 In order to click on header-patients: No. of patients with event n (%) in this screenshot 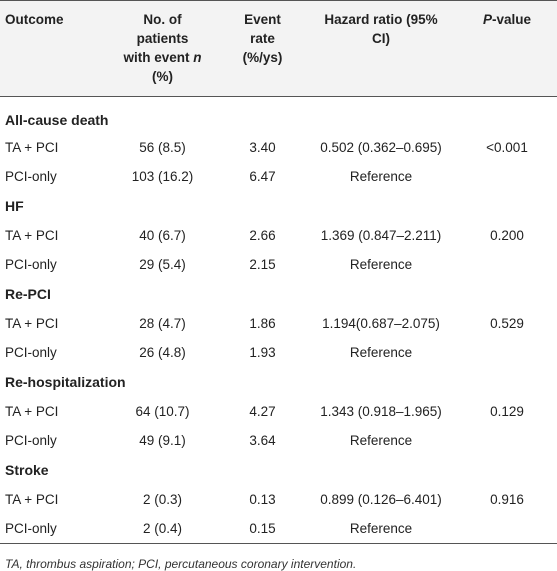, I will do `click(162, 48)`.